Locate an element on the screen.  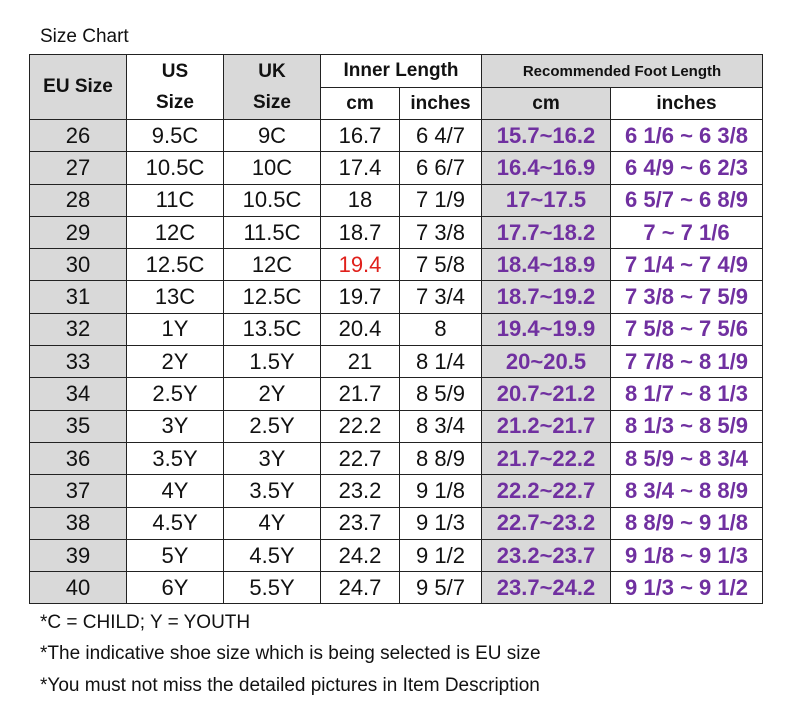
inner-inches-cell: 9 5/7 is located at coordinates (440, 588).